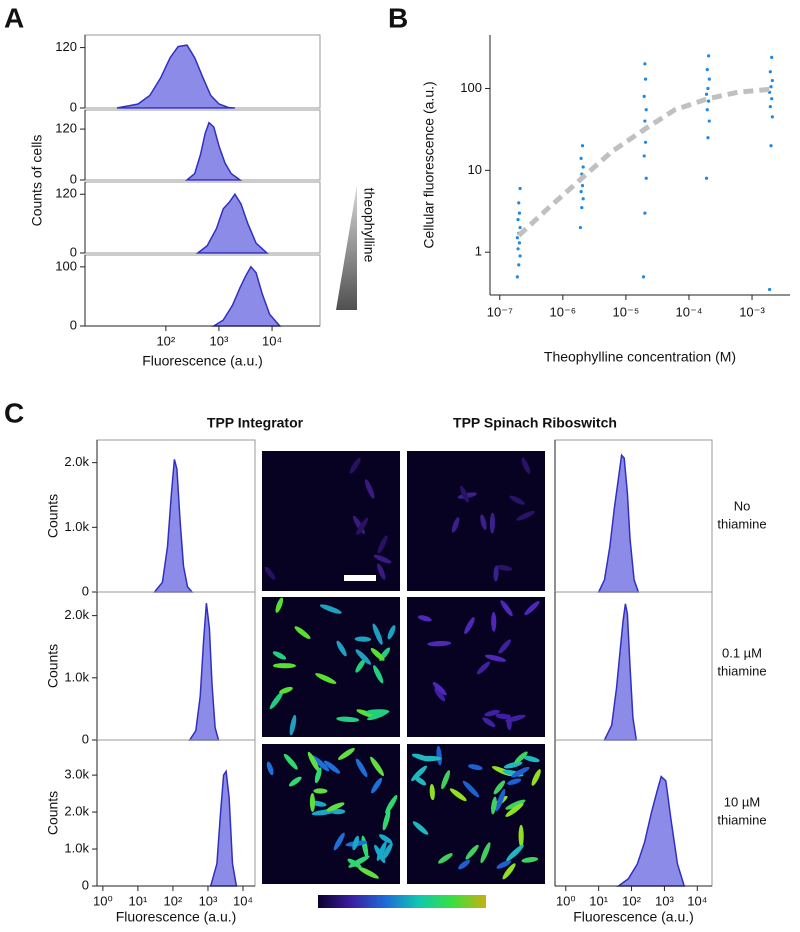  Describe the element at coordinates (475, 169) in the screenshot. I see `y-tick-label: 10` at that location.